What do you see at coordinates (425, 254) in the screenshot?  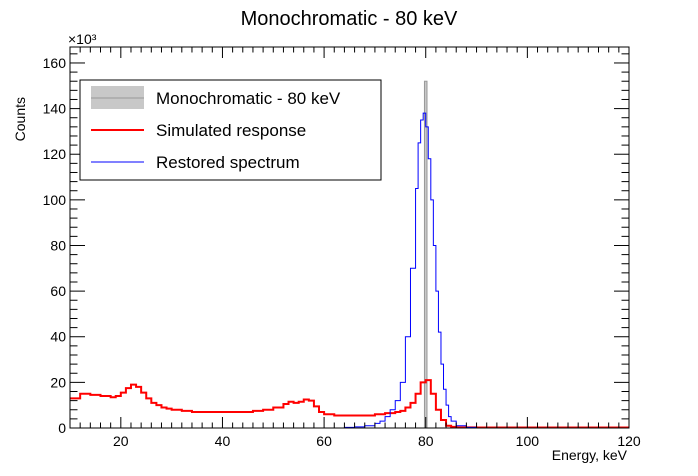 I see `series-monochromatic-bar` at bounding box center [425, 254].